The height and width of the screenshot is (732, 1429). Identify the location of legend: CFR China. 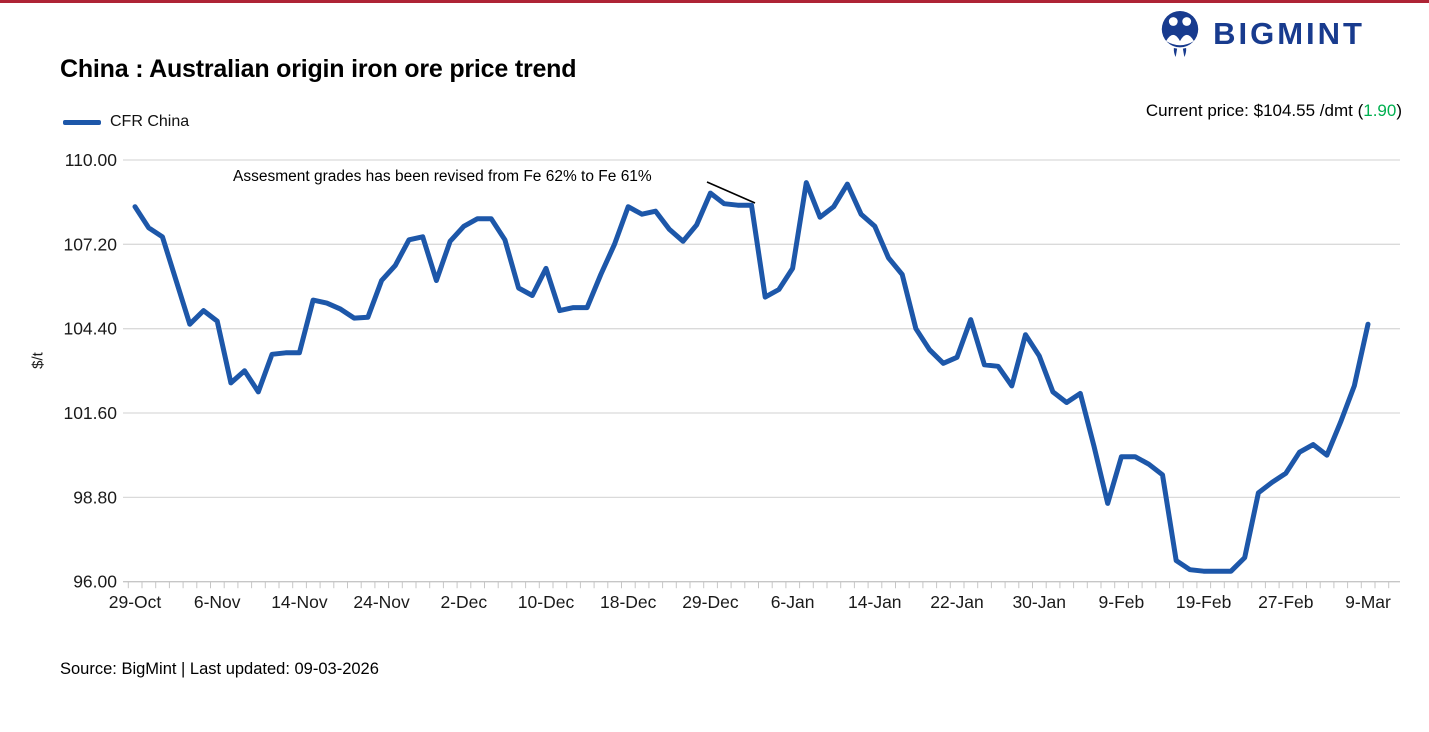
(126, 122).